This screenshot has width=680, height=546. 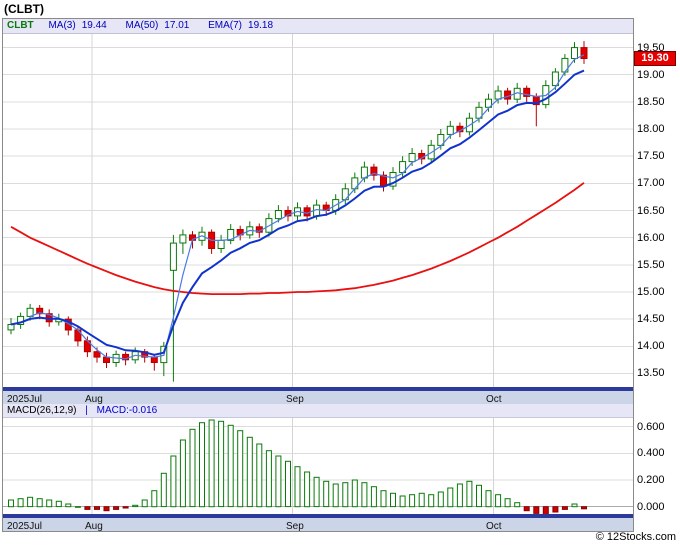 I want to click on y-axis-label: 16.50, so click(x=651, y=211).